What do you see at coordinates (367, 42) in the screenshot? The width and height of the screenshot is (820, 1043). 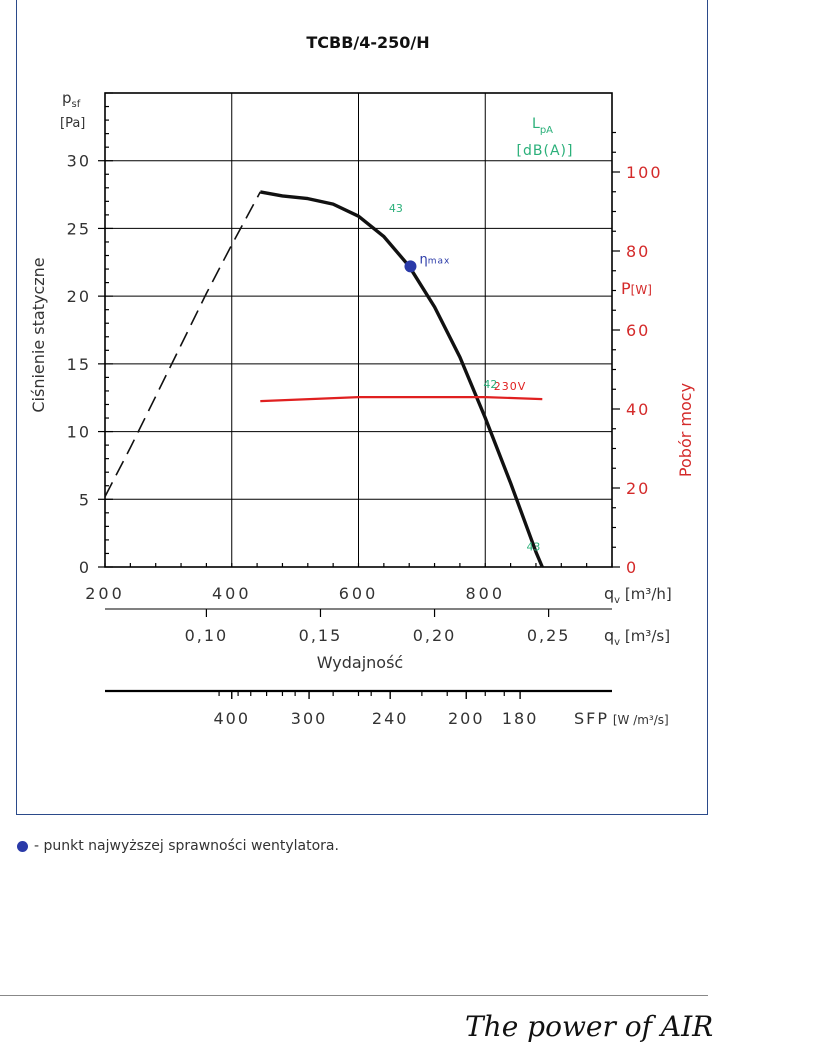 I see `chart-title: TCBB/4-250/H` at bounding box center [367, 42].